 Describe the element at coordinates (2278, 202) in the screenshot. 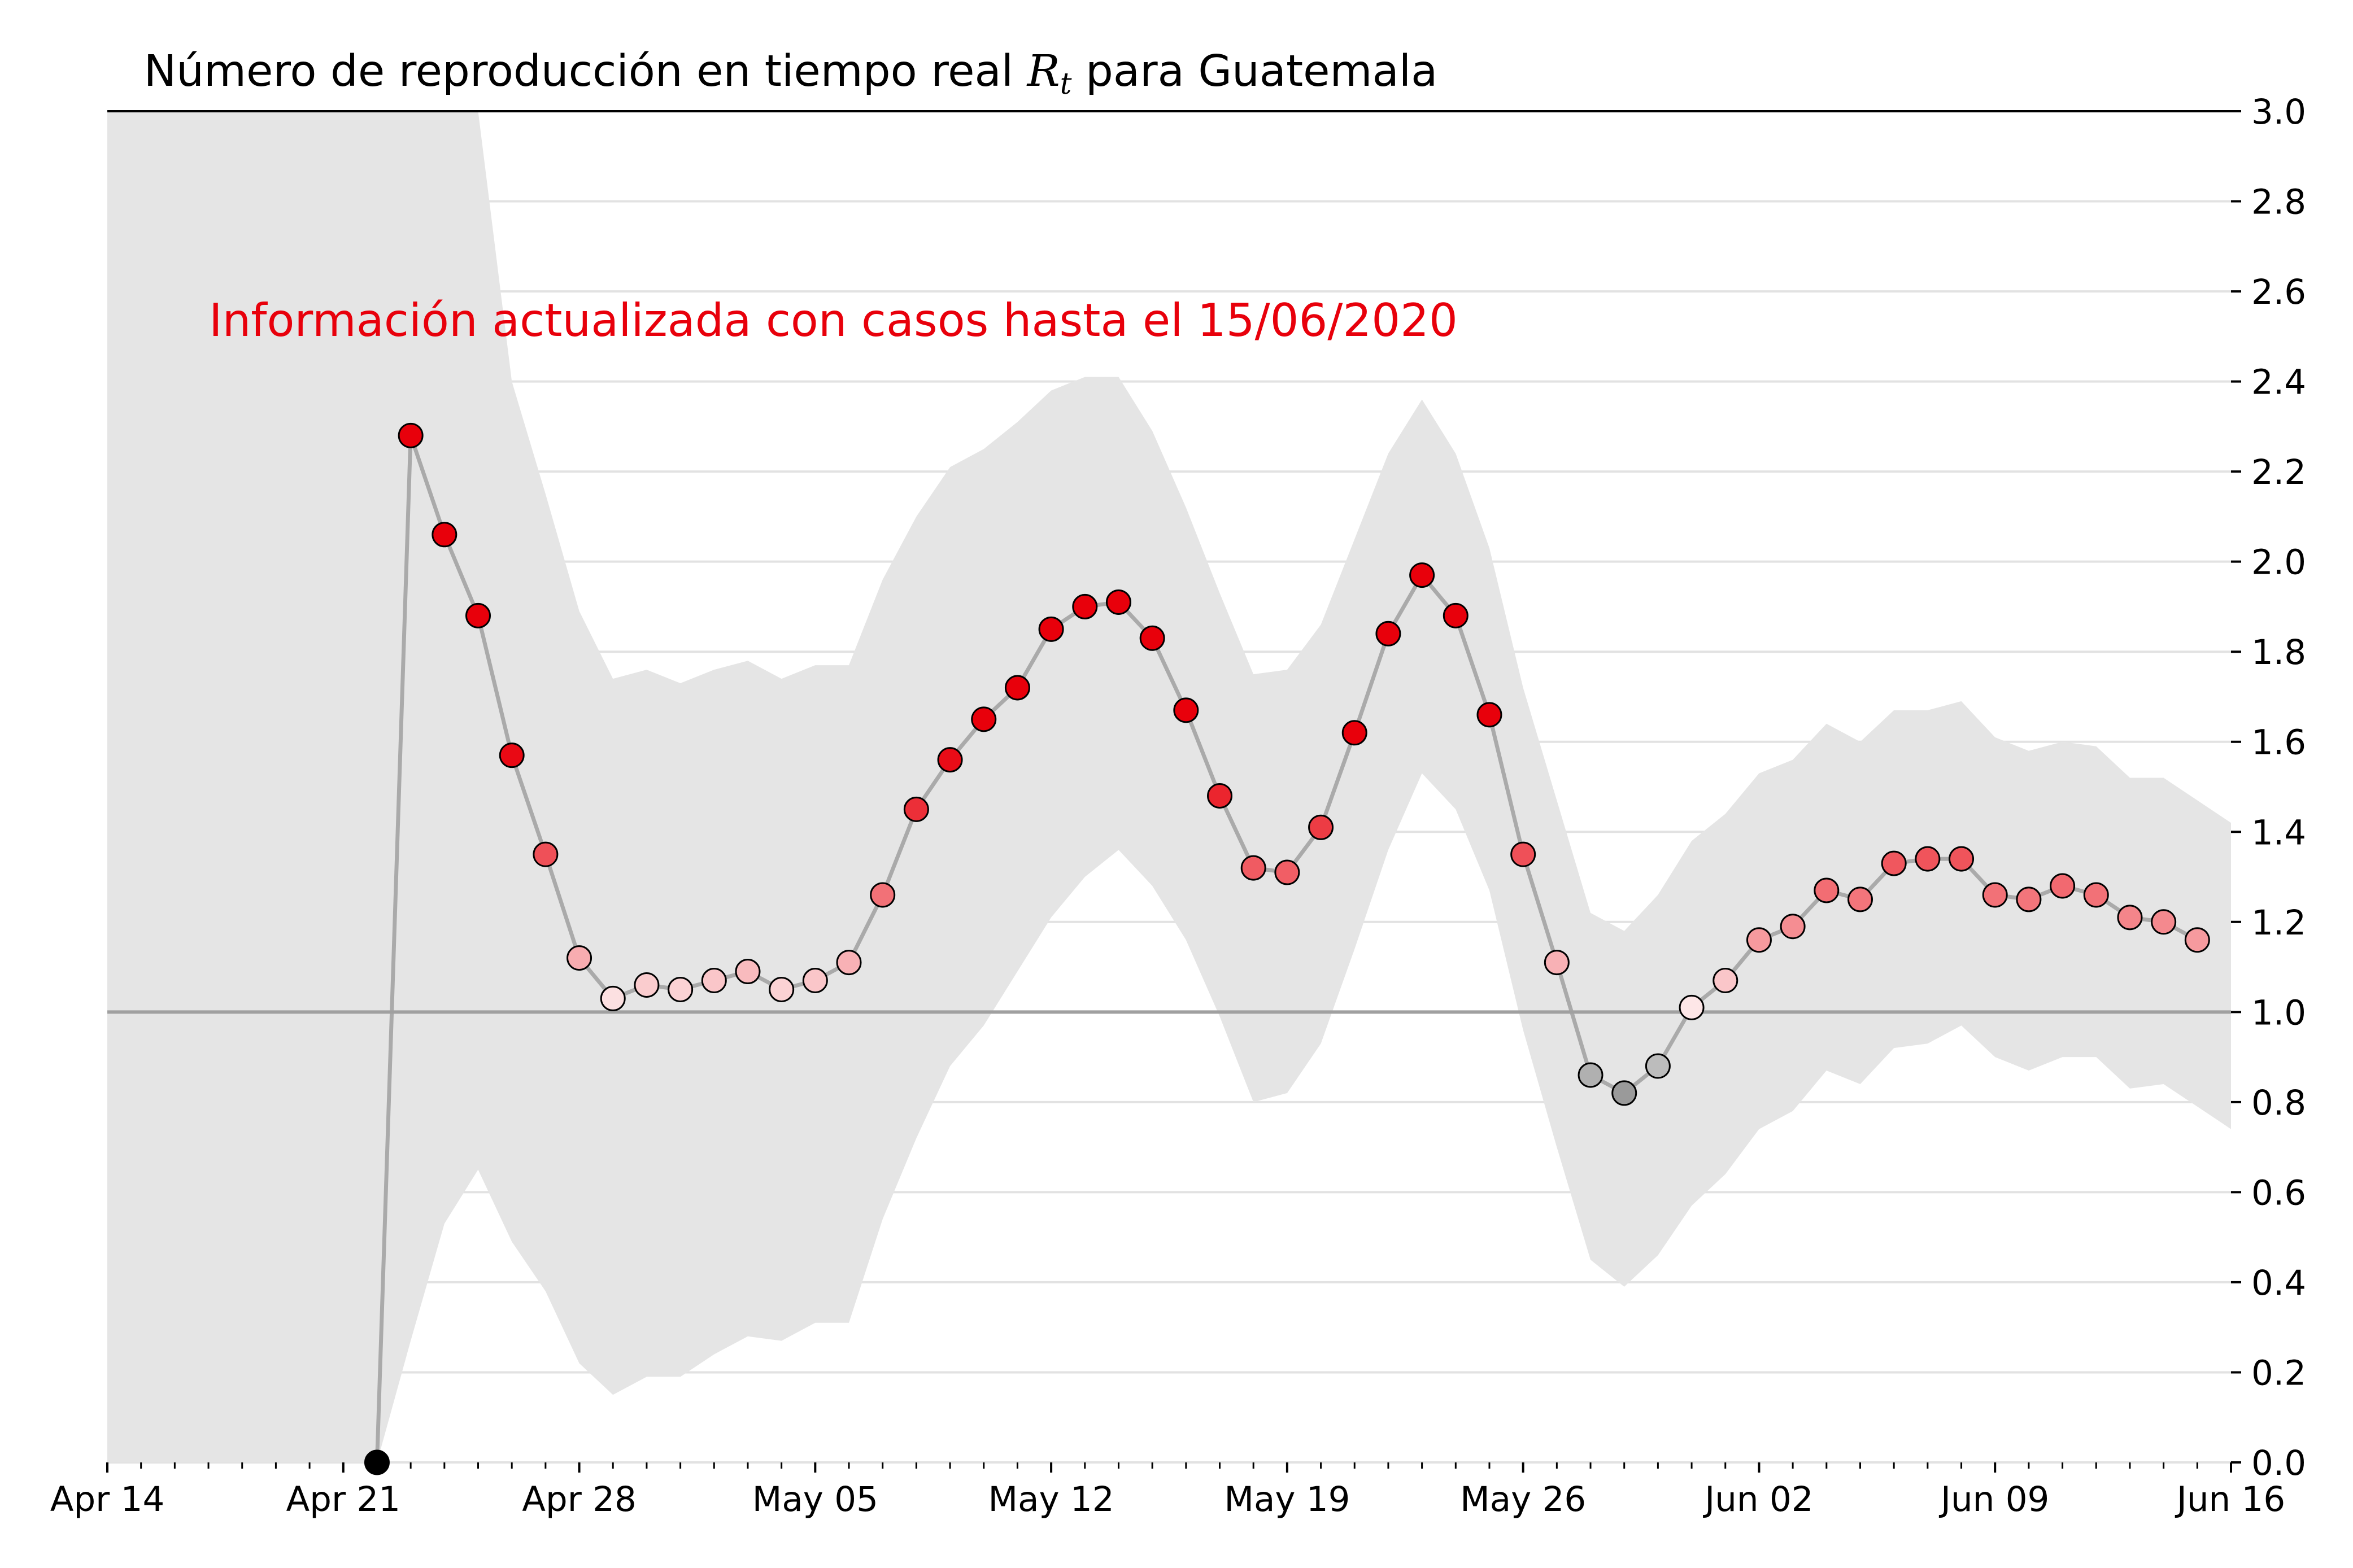

I see `y-tick-label: 2.8` at that location.